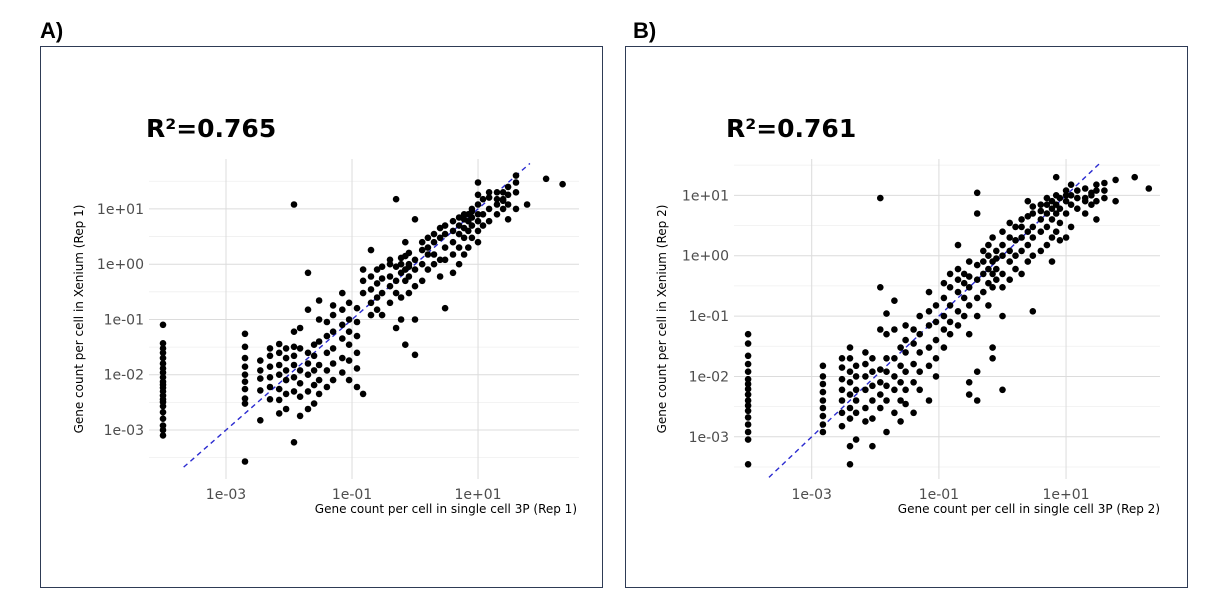 The image size is (1206, 608). What do you see at coordinates (791, 128) in the screenshot?
I see `r-squared-annotation: R²=0.761` at bounding box center [791, 128].